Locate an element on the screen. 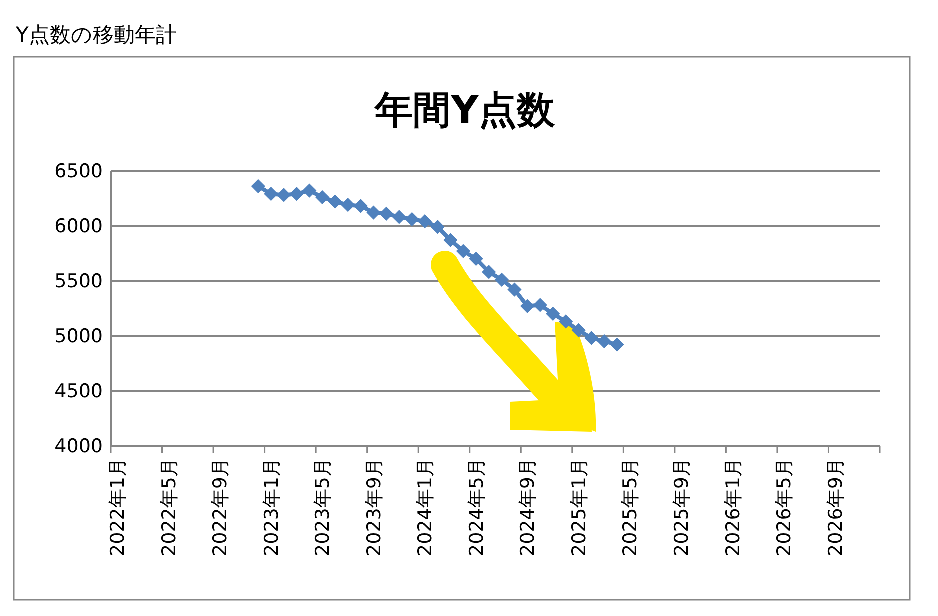 The image size is (938, 616). y-tick-label: 5500 is located at coordinates (78, 281).